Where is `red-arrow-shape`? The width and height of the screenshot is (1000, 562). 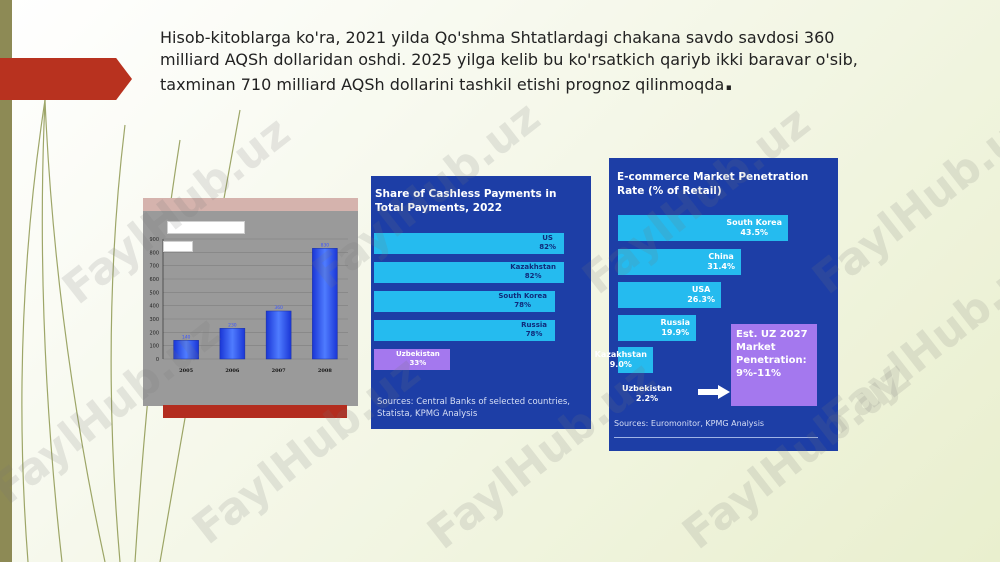
red-arrow-shape is located at coordinates (66, 79).